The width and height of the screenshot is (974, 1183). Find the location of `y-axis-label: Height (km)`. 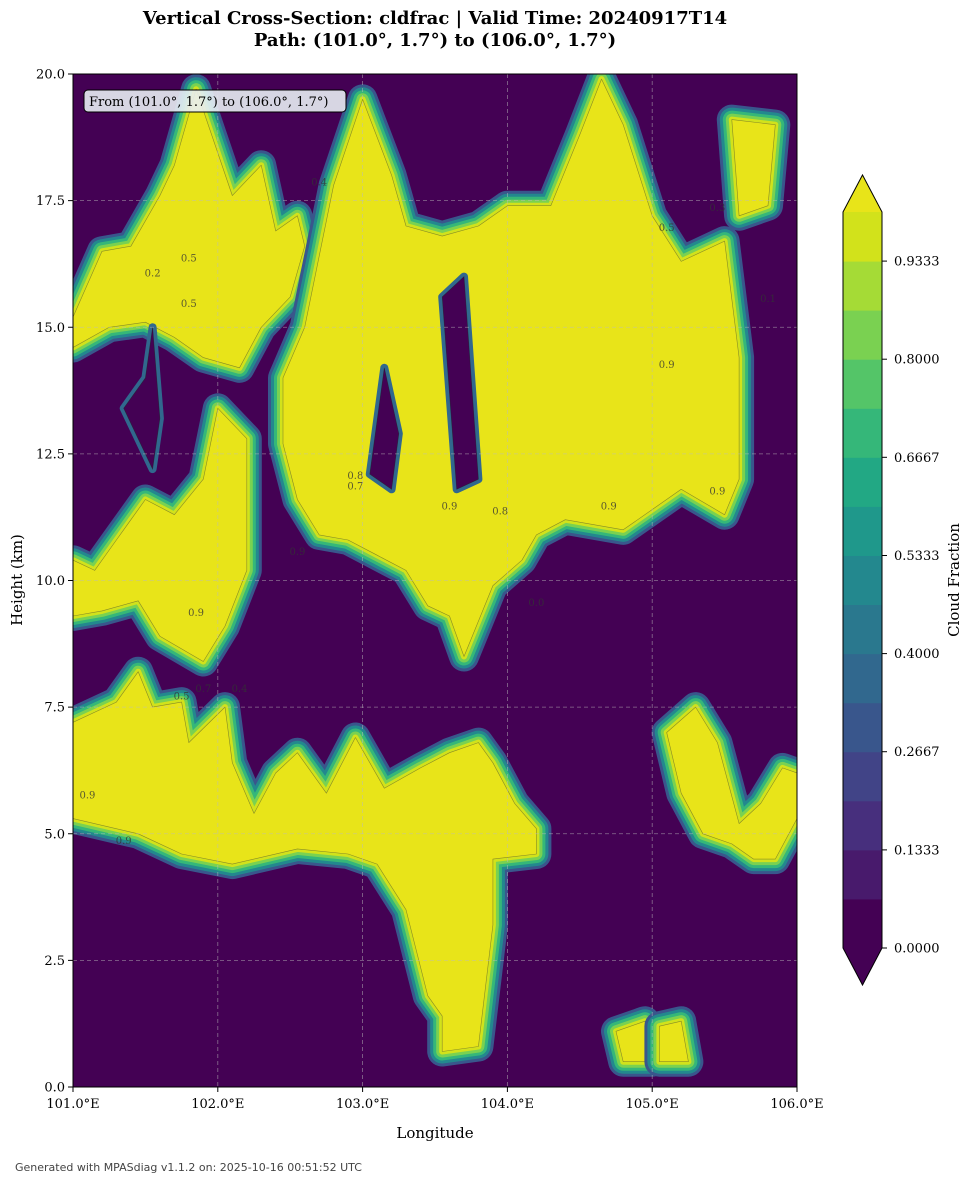

y-axis-label: Height (km) is located at coordinates (17, 580).